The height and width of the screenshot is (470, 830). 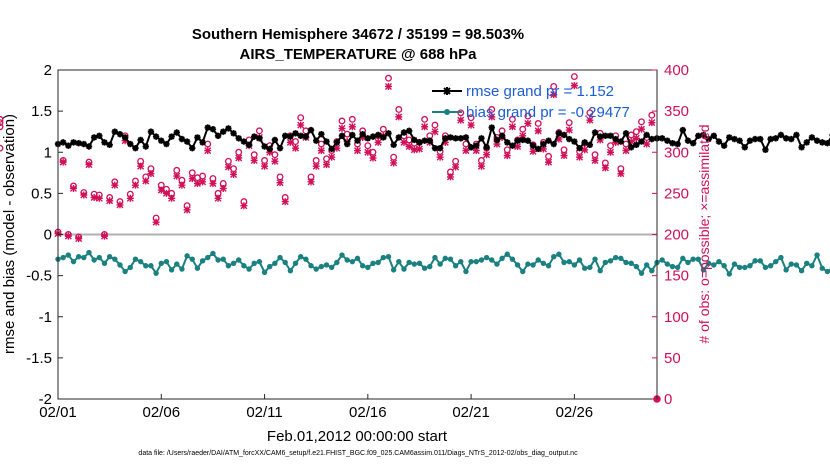 What do you see at coordinates (39, 358) in the screenshot?
I see `left-tick-label: -1.5` at bounding box center [39, 358].